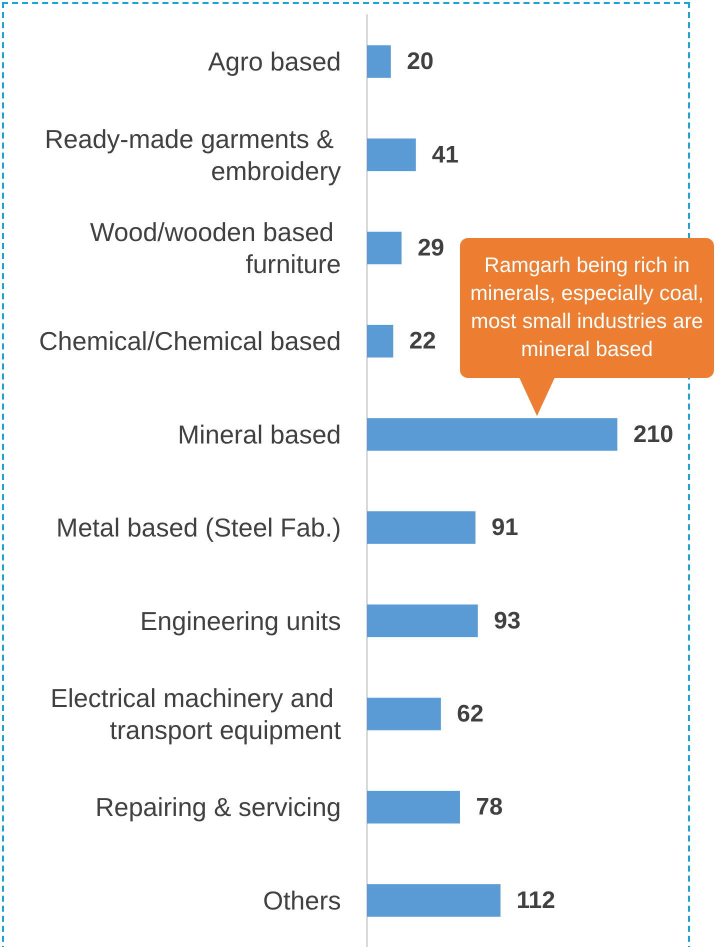 This screenshot has width=718, height=947. What do you see at coordinates (259, 434) in the screenshot?
I see `y-tick-label: Mineral based` at bounding box center [259, 434].